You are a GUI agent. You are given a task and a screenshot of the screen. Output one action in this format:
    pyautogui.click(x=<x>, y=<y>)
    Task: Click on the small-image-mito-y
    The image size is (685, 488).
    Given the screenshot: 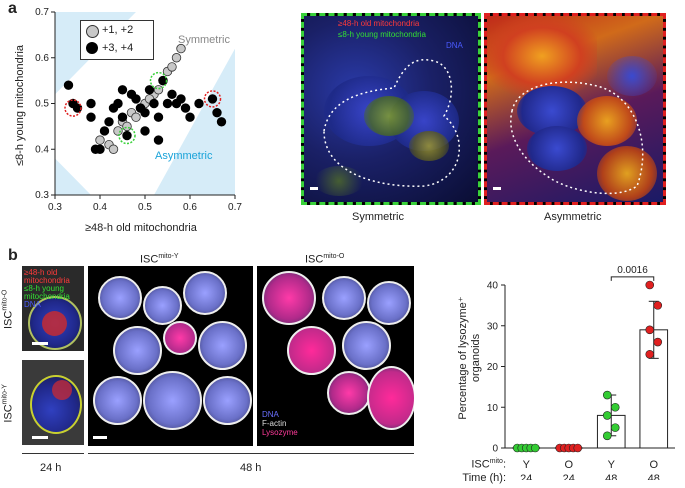 What is the action you would take?
    pyautogui.click(x=53, y=402)
    